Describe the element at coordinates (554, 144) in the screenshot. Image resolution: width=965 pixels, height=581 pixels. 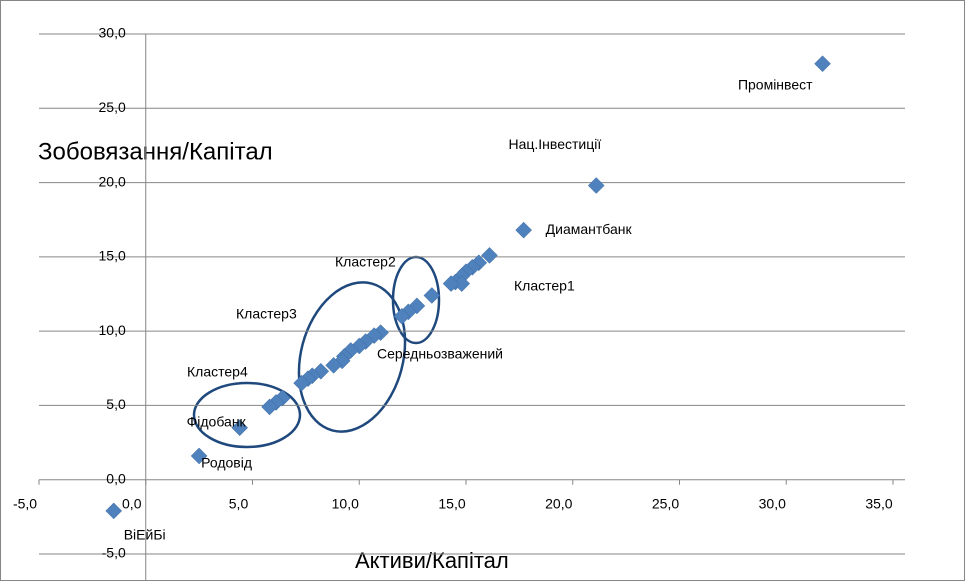
I see `point-label: Нац.Інвестиції` at that location.